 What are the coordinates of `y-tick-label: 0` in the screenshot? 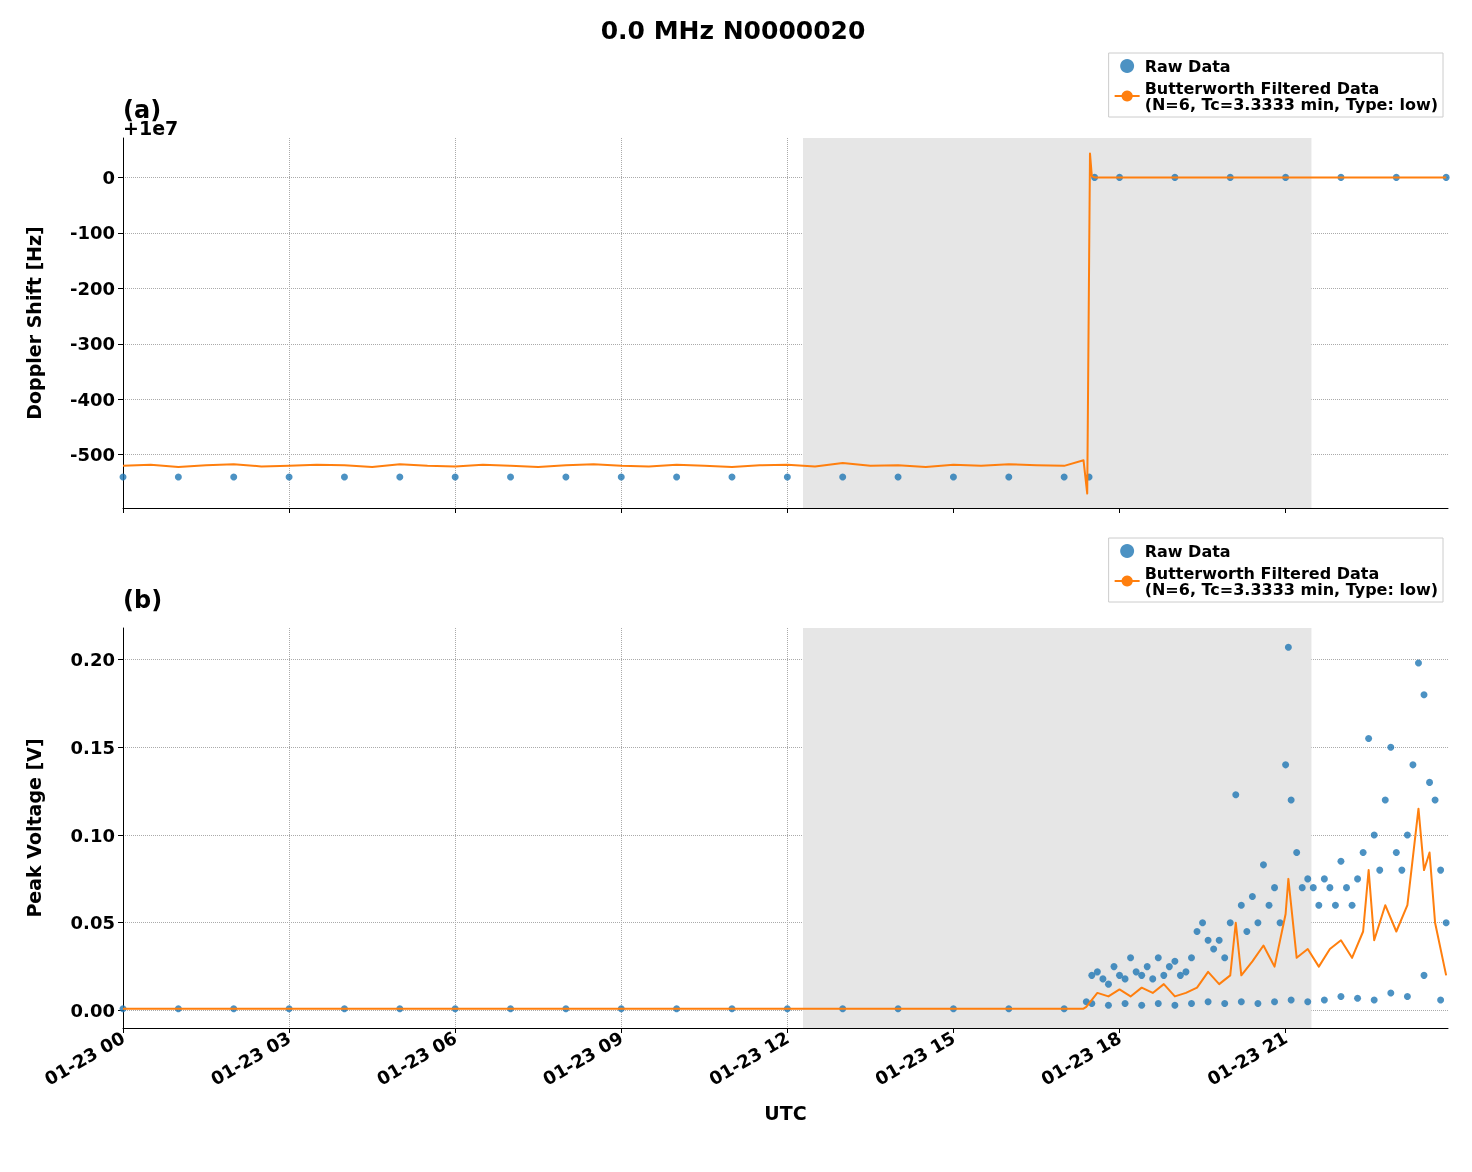 It's located at (108, 177).